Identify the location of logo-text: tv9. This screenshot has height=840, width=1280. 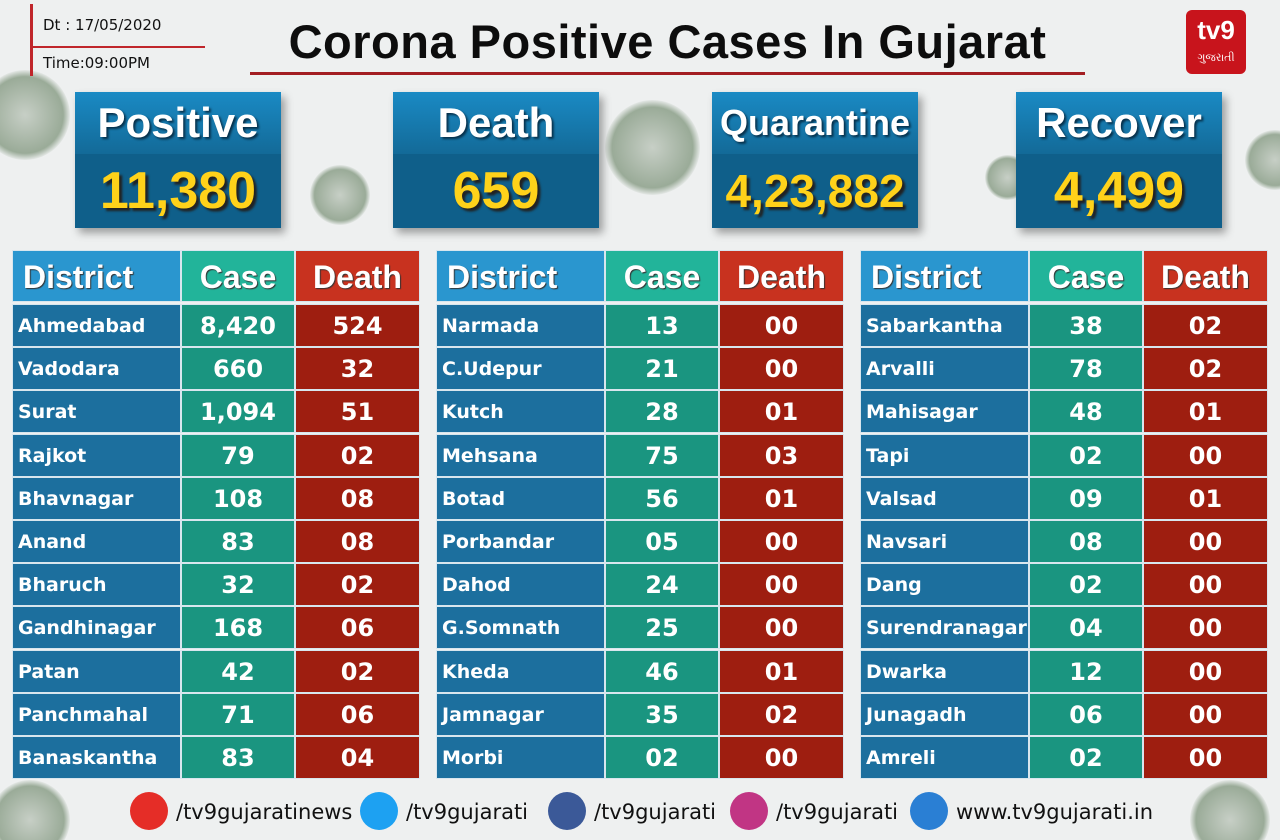
(1216, 30).